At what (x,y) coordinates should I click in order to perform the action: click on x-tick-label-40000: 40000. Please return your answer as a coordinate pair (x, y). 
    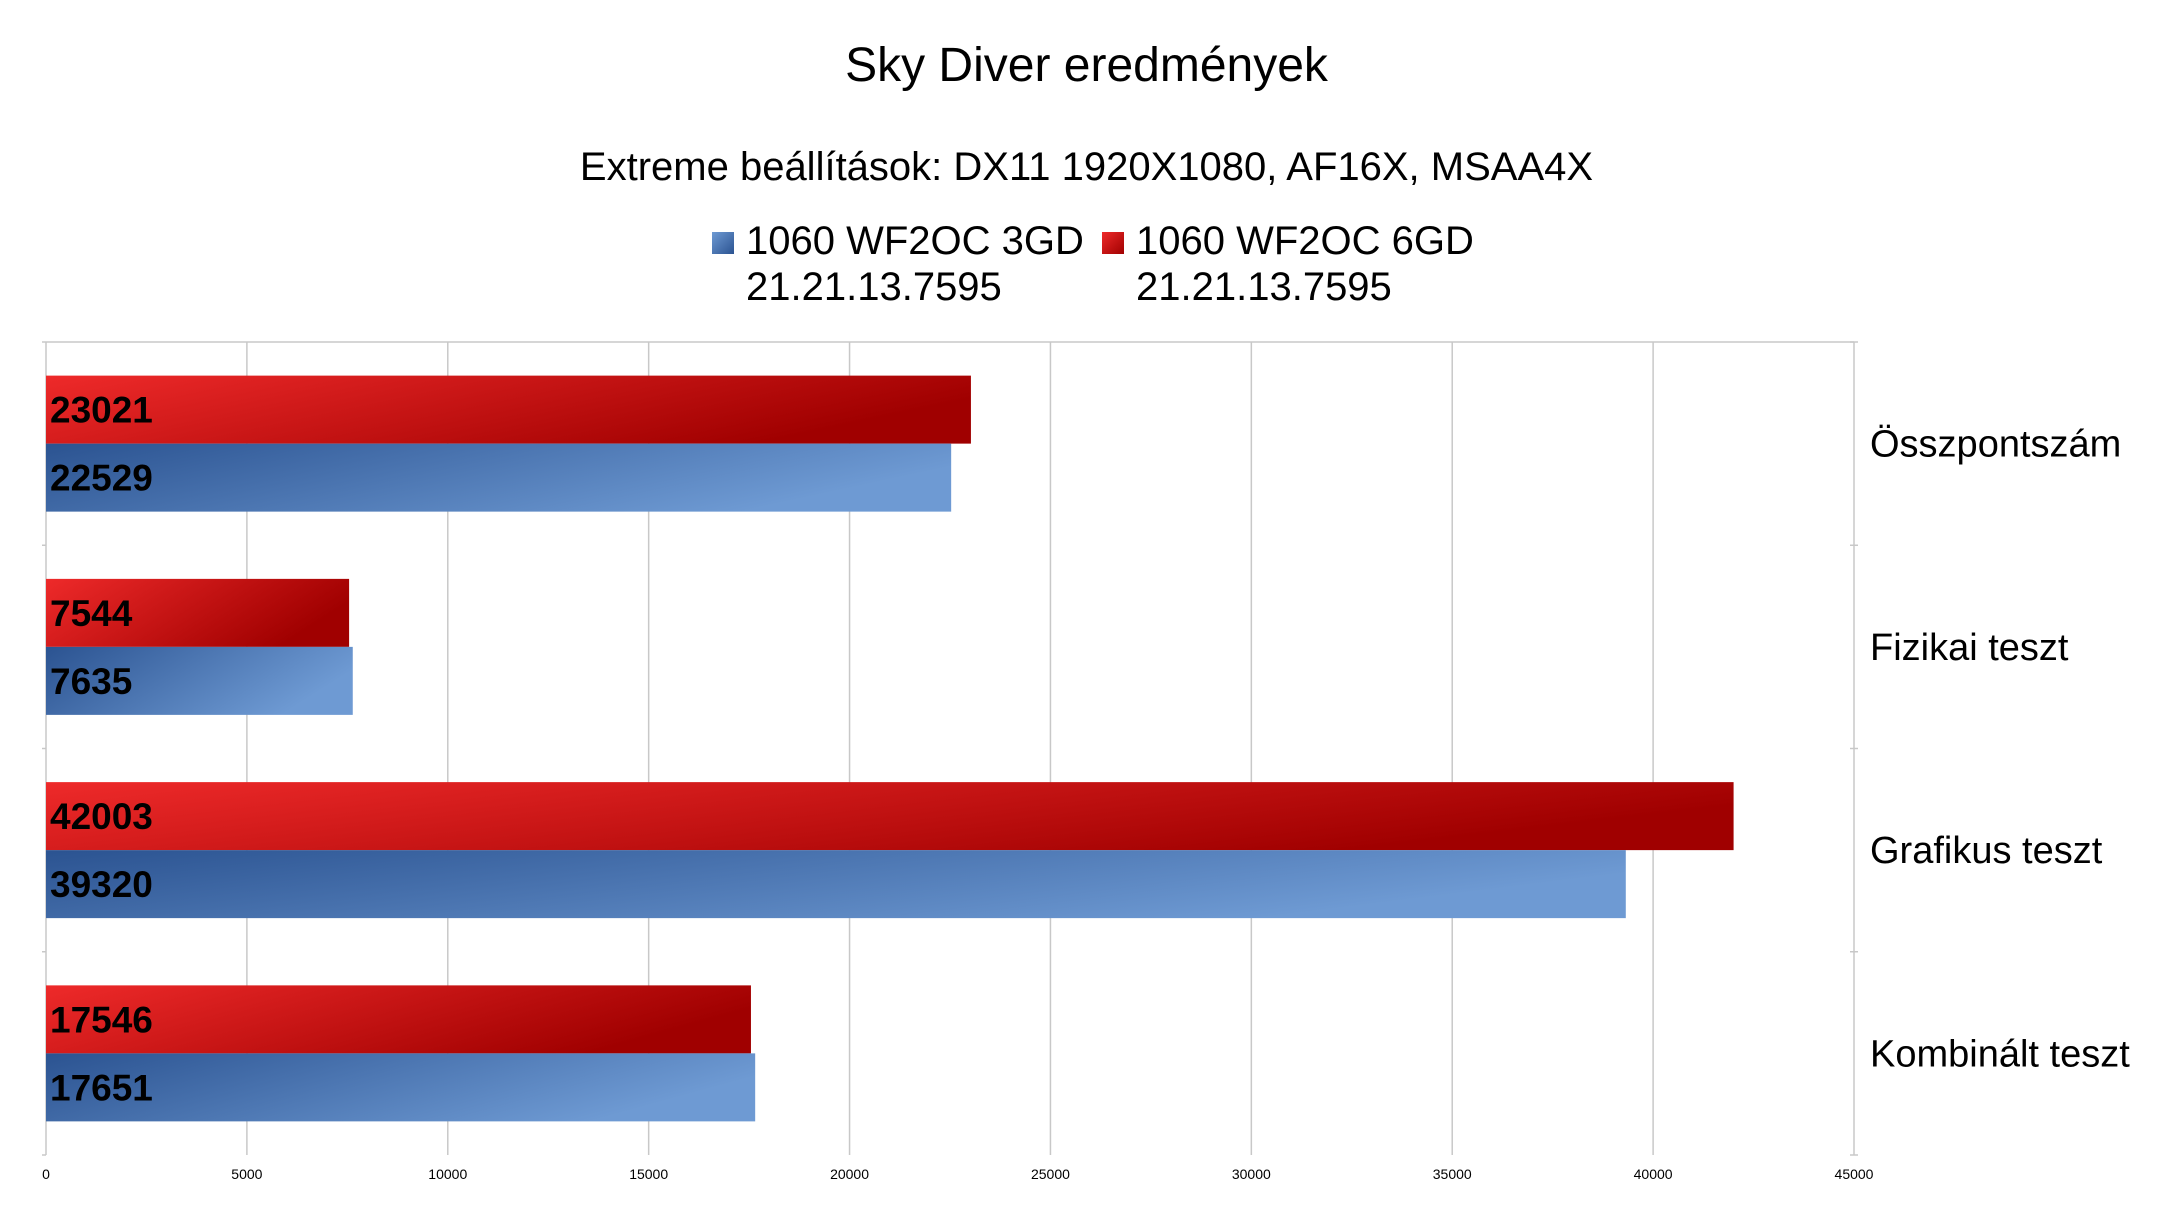
    Looking at the image, I should click on (1653, 1174).